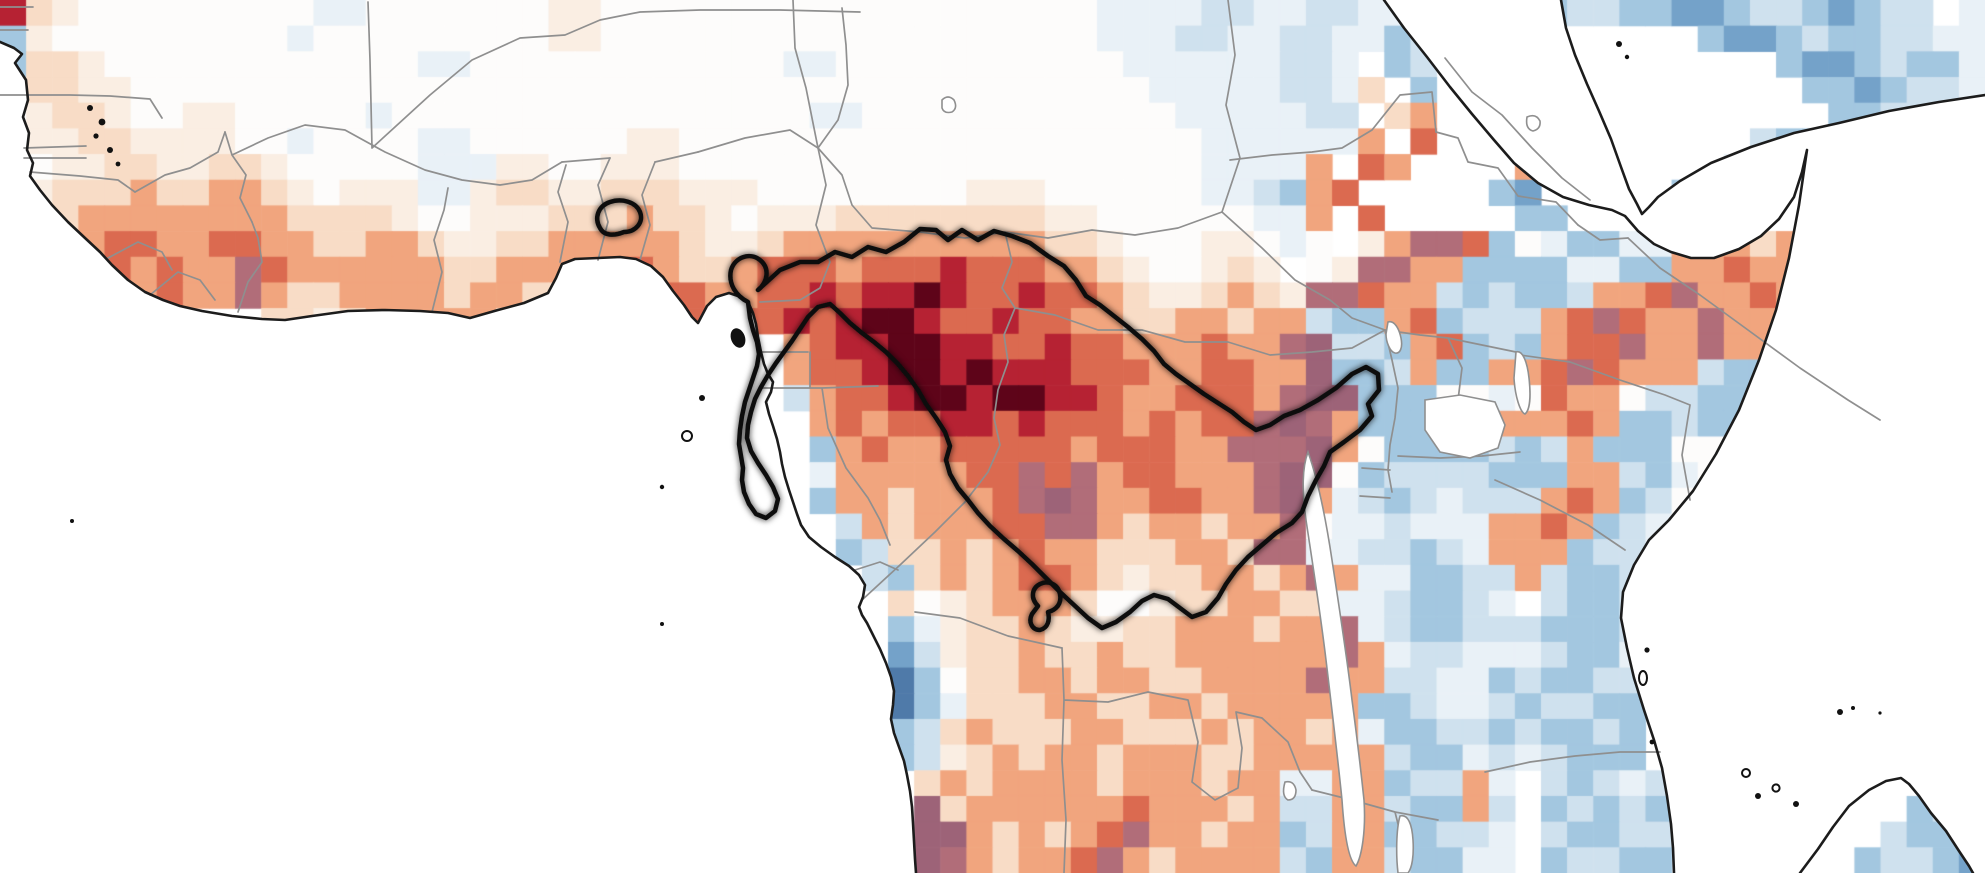 This screenshot has width=1985, height=873. What do you see at coordinates (949, 105) in the screenshot?
I see `lake-chad` at bounding box center [949, 105].